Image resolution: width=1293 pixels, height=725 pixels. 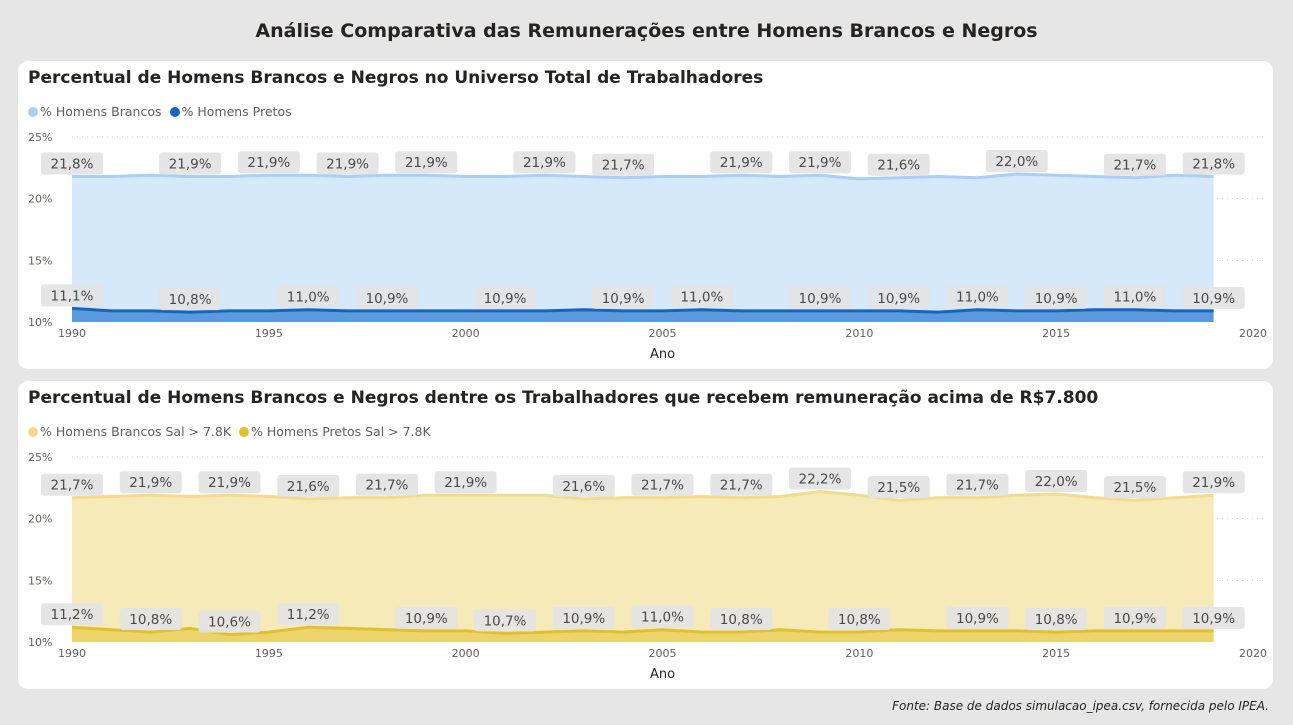 What do you see at coordinates (466, 653) in the screenshot?
I see `x-tick-label: 2000` at bounding box center [466, 653].